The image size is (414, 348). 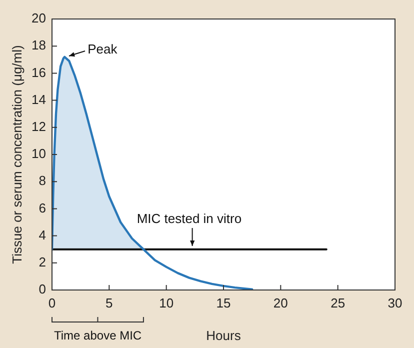 I want to click on x-axis-title: Hours, so click(x=224, y=335).